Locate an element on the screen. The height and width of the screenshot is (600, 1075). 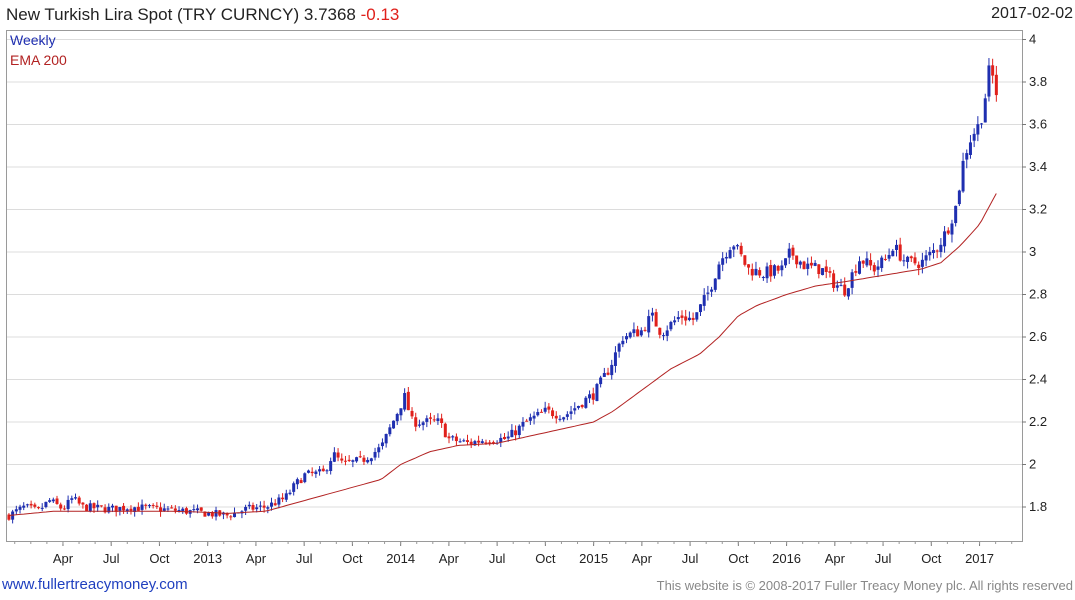
x-tick-label: 2017 is located at coordinates (979, 558).